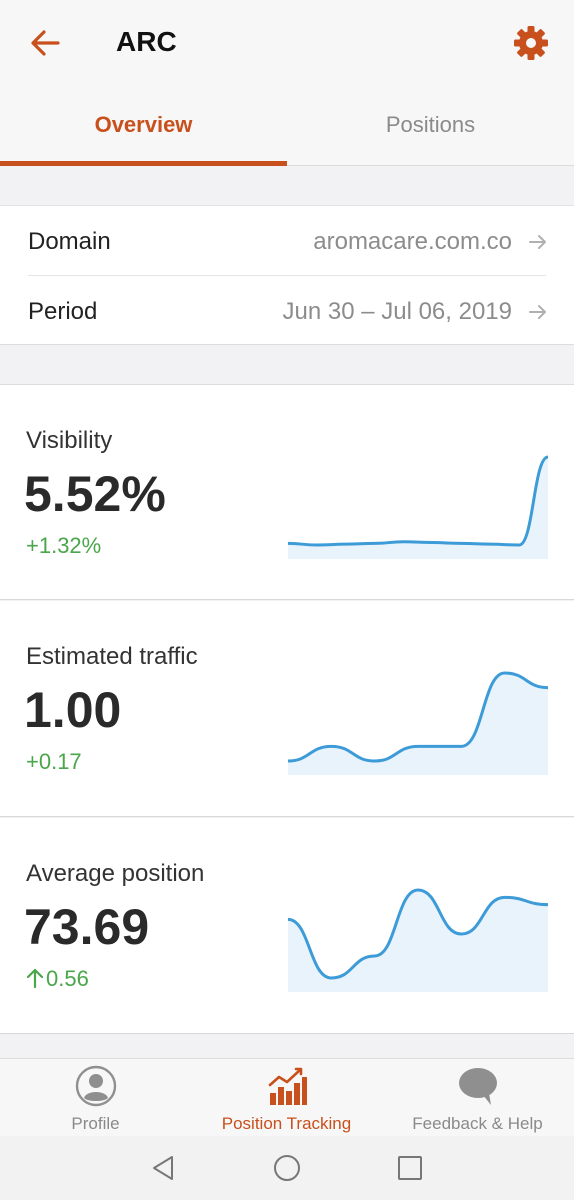 This screenshot has width=574, height=1200. I want to click on metric-value: 5.52%, so click(95, 494).